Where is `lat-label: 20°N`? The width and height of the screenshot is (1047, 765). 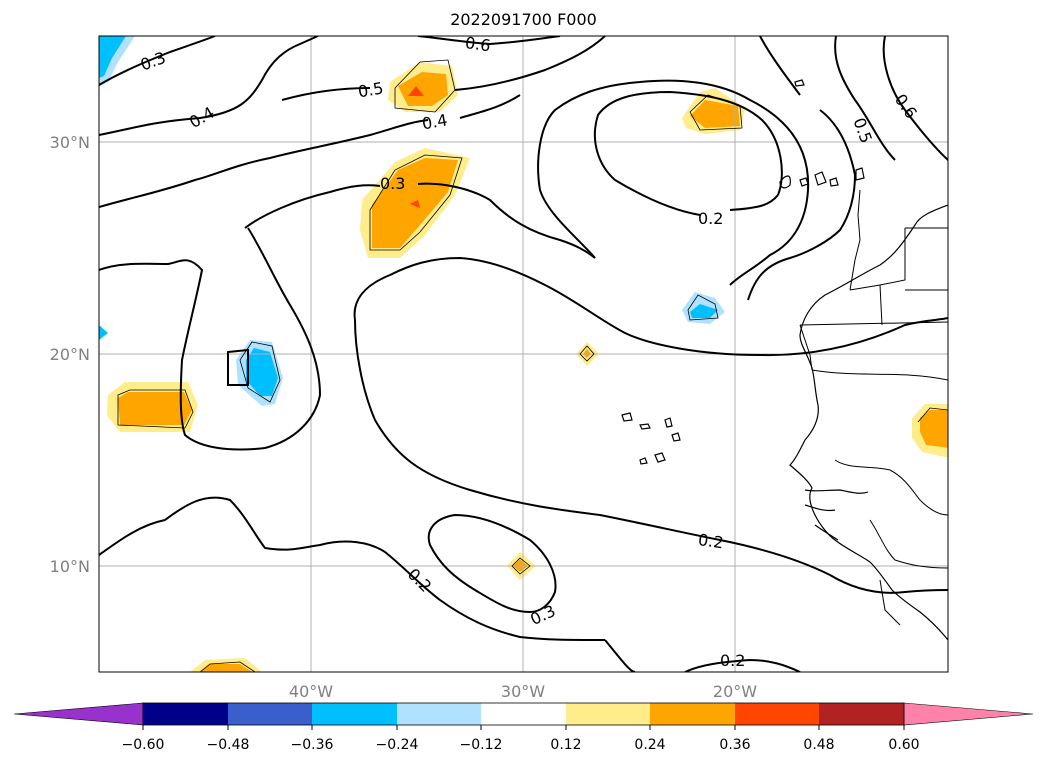
lat-label: 20°N is located at coordinates (70, 354).